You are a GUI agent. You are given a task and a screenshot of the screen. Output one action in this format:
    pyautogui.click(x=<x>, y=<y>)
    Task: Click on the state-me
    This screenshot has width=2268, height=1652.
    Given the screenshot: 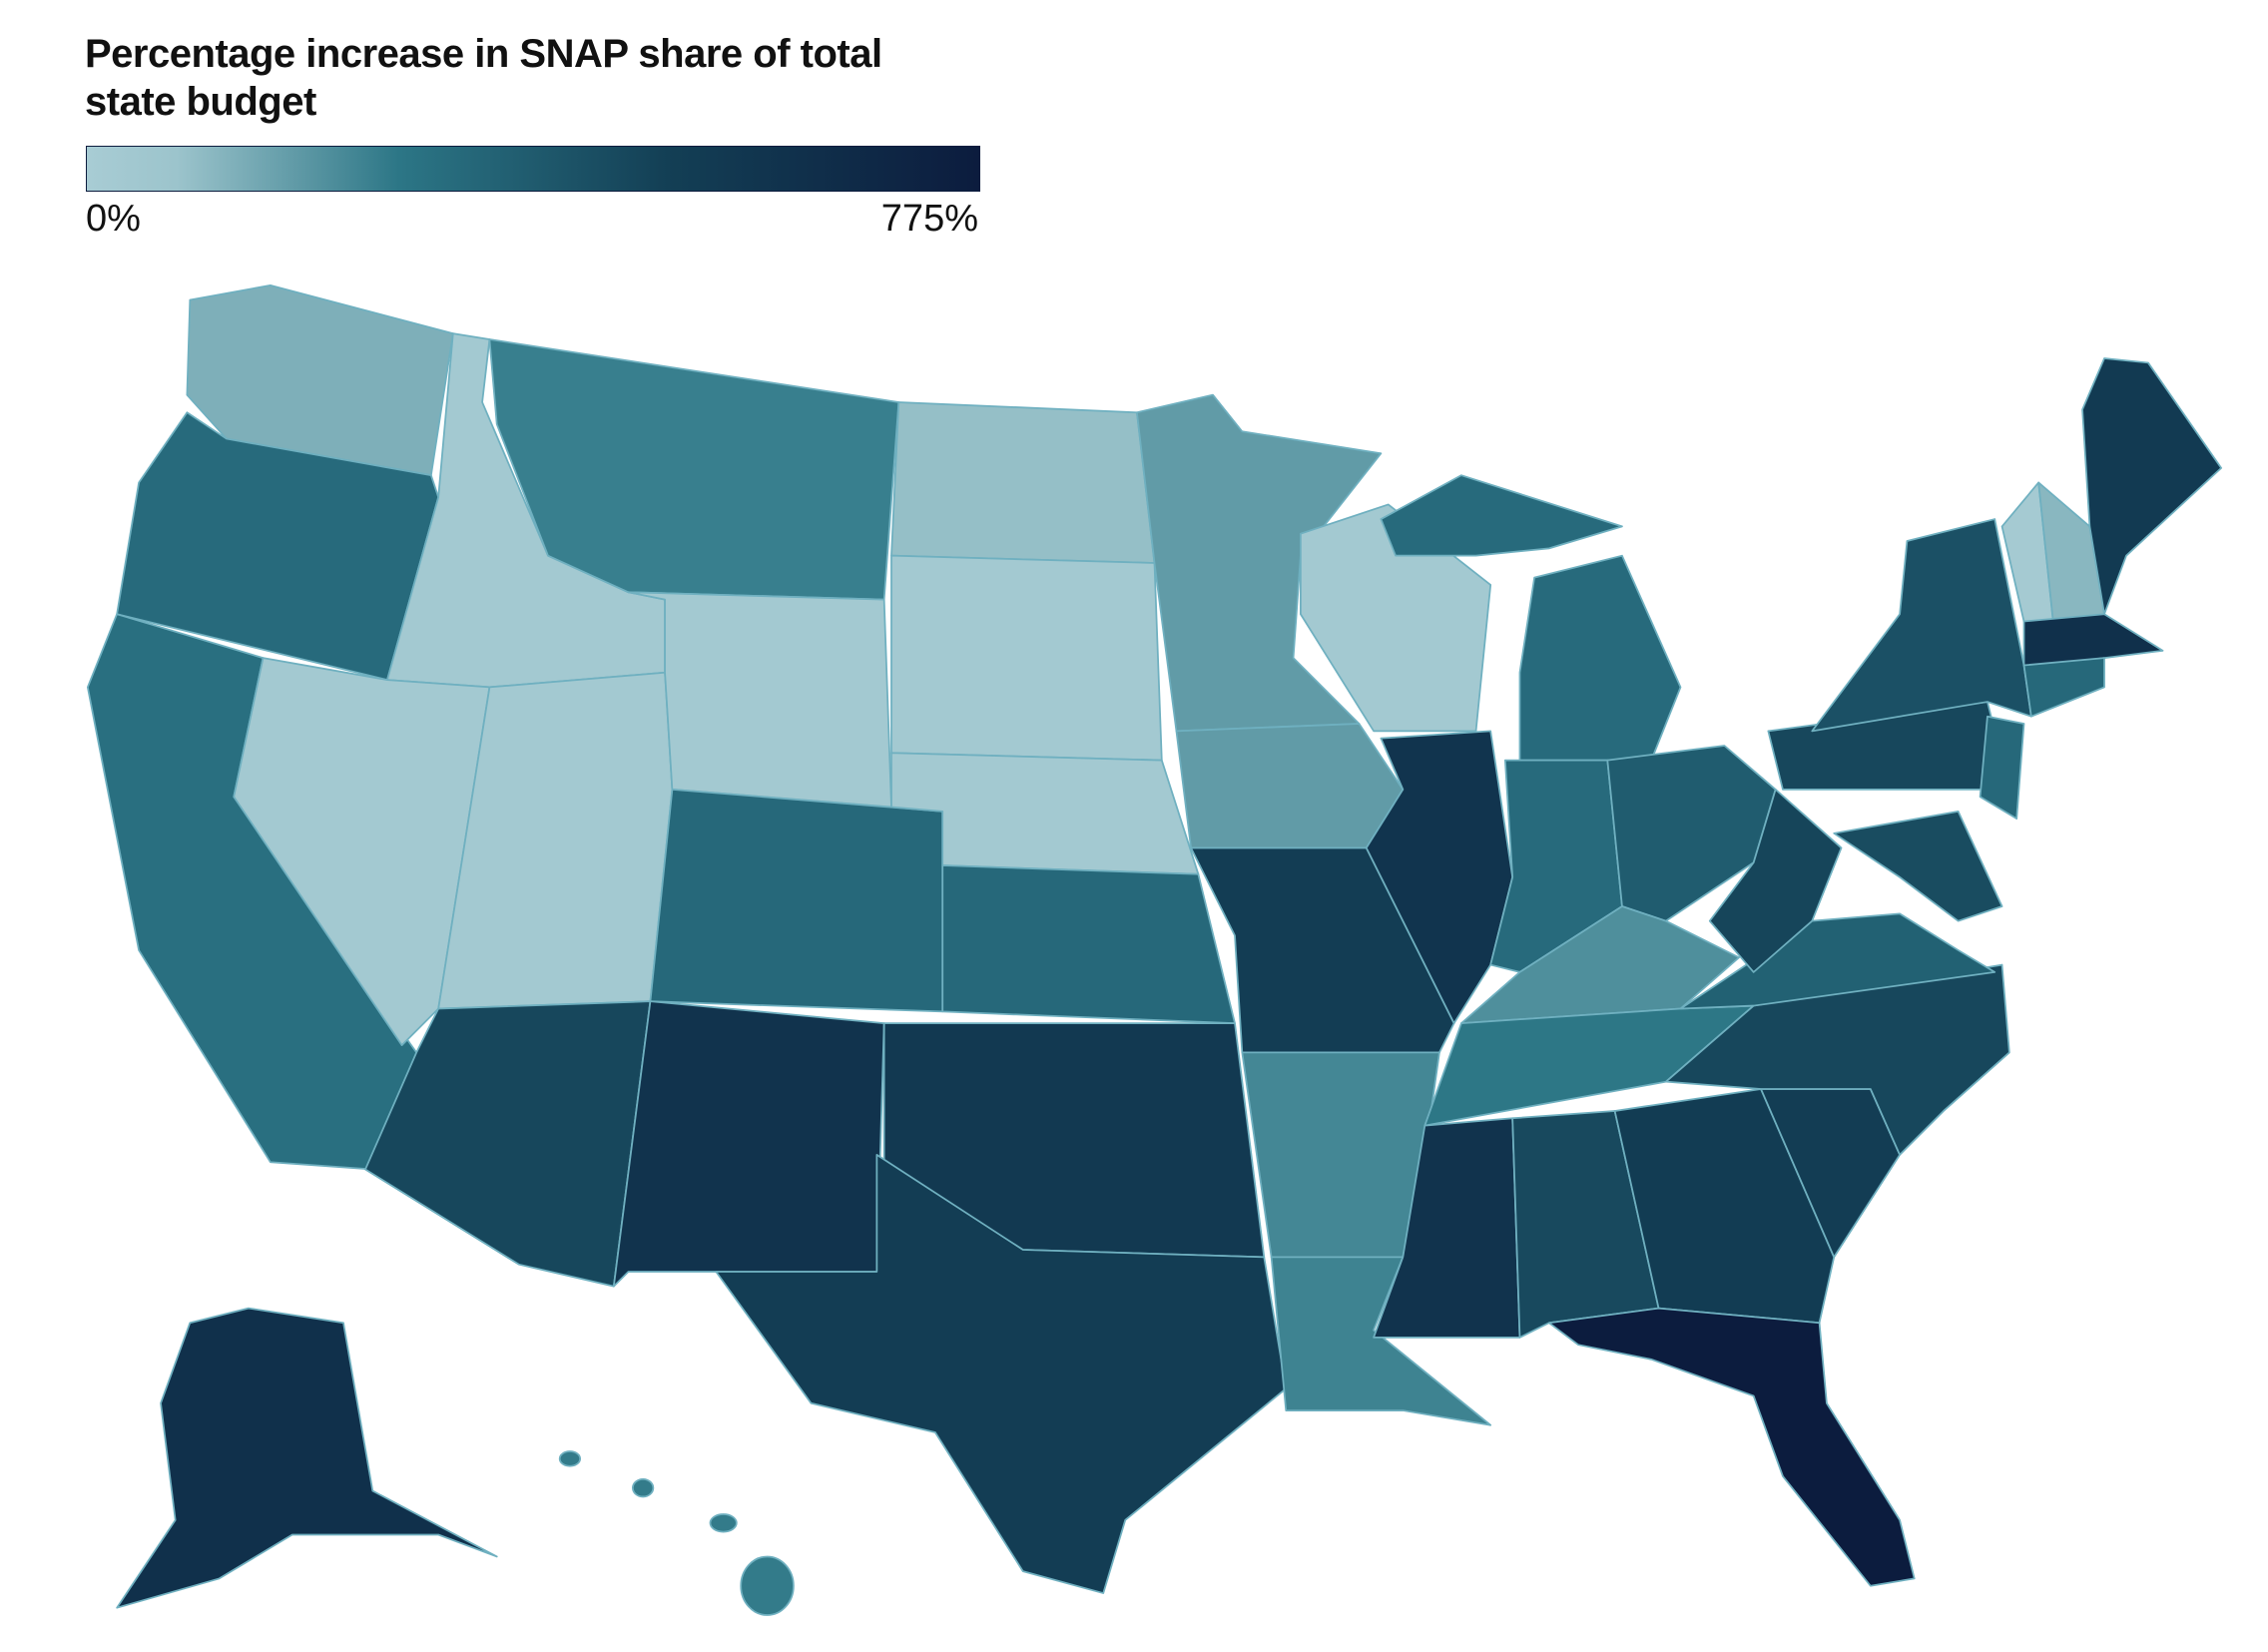 What is the action you would take?
    pyautogui.click(x=2152, y=486)
    